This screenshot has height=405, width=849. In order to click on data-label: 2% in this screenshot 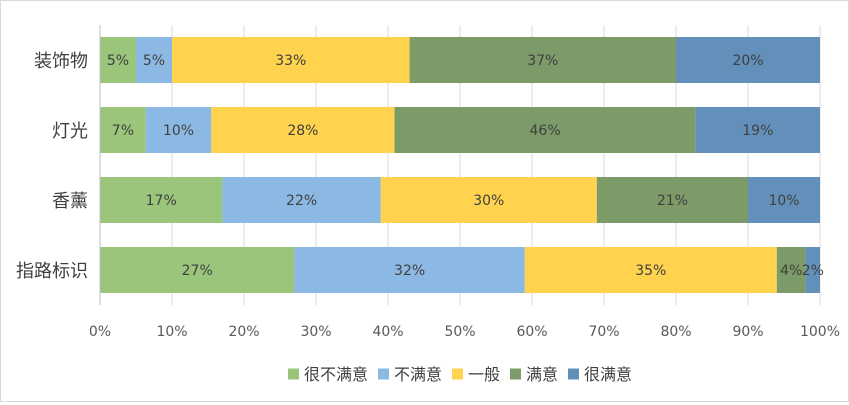, I will do `click(813, 271)`.